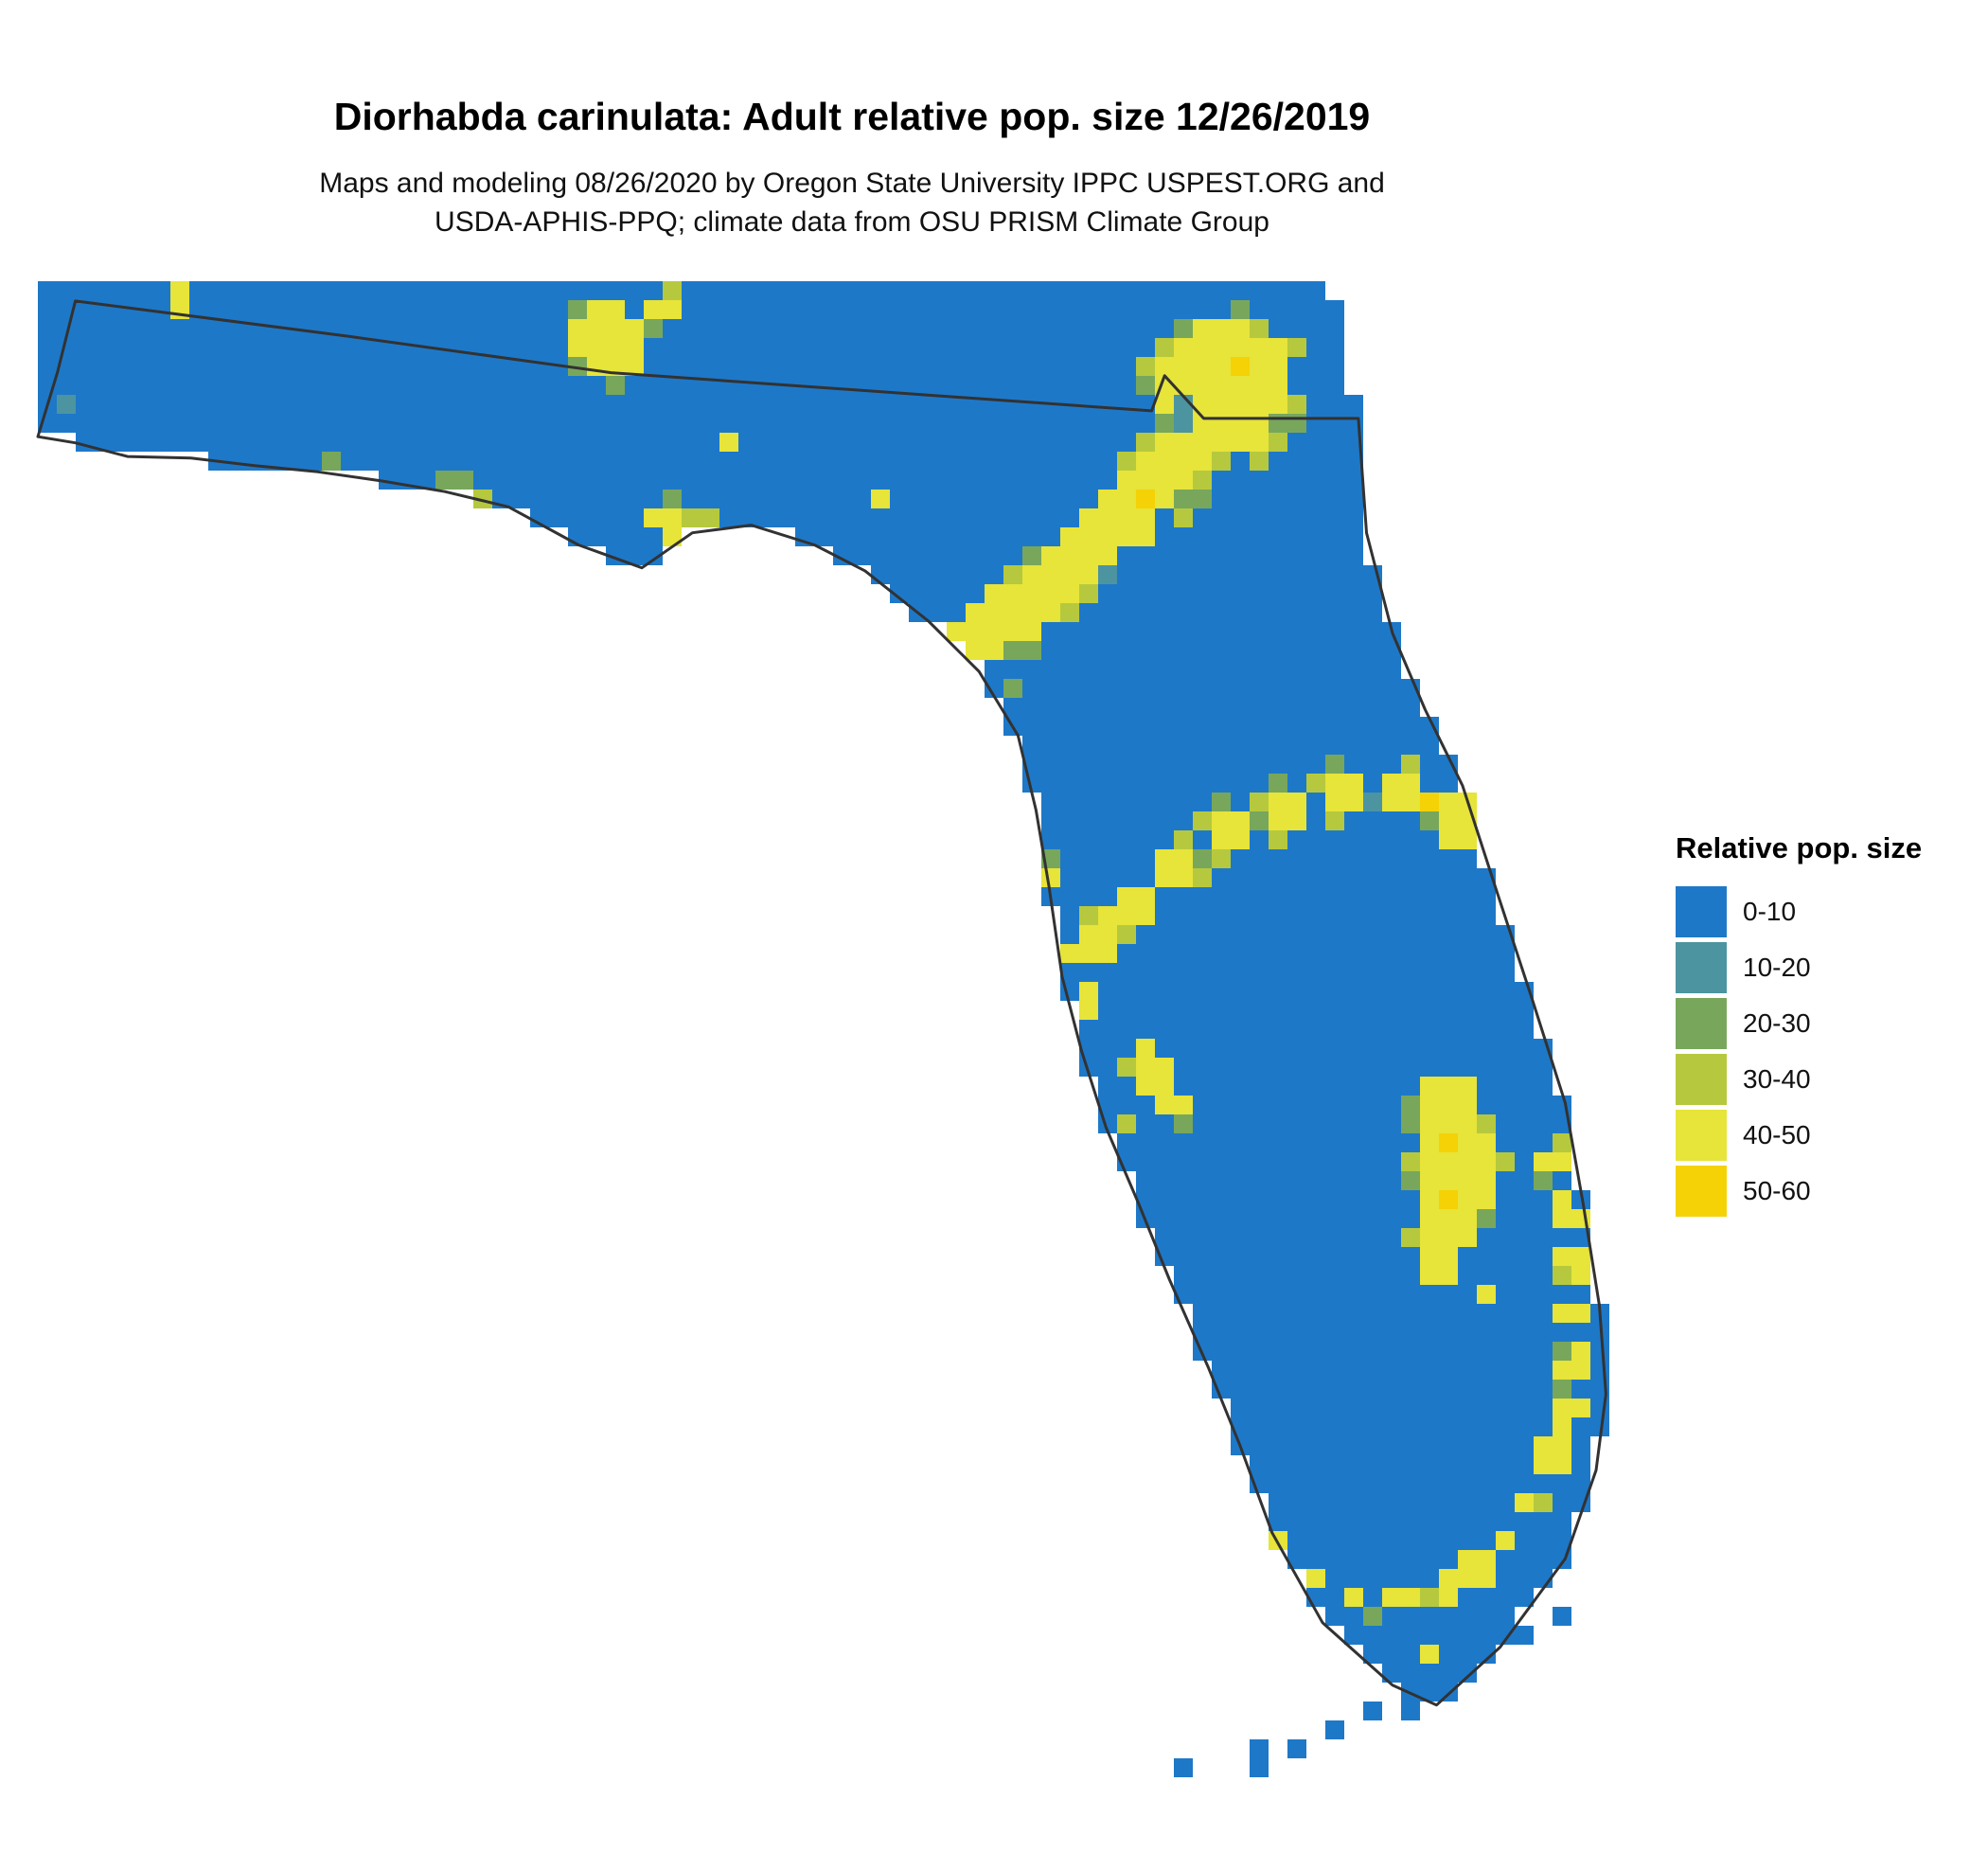  Describe the element at coordinates (1777, 1134) in the screenshot. I see `legend-item-label: 40-50` at that location.